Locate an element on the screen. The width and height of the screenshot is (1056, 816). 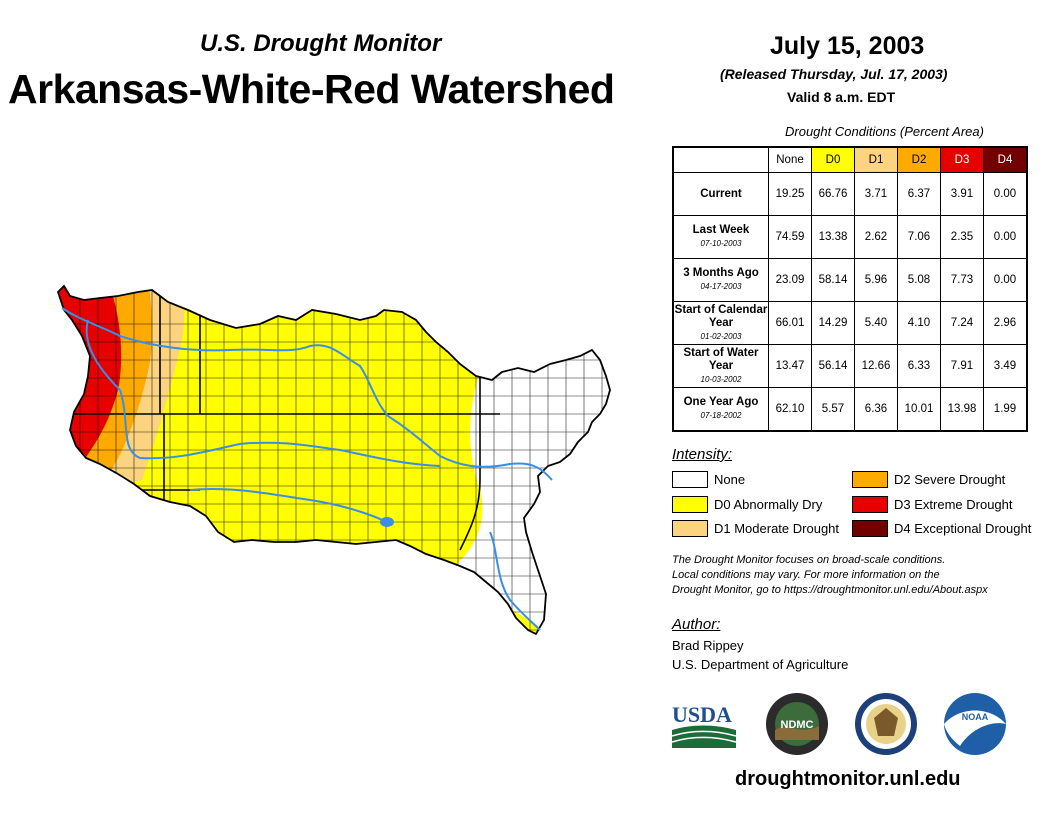
table-cell: 5.40 is located at coordinates (876, 323).